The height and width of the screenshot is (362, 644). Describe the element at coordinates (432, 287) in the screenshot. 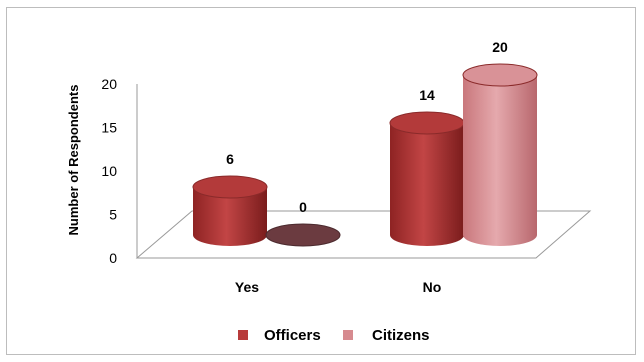

I see `category-label-no: No` at that location.